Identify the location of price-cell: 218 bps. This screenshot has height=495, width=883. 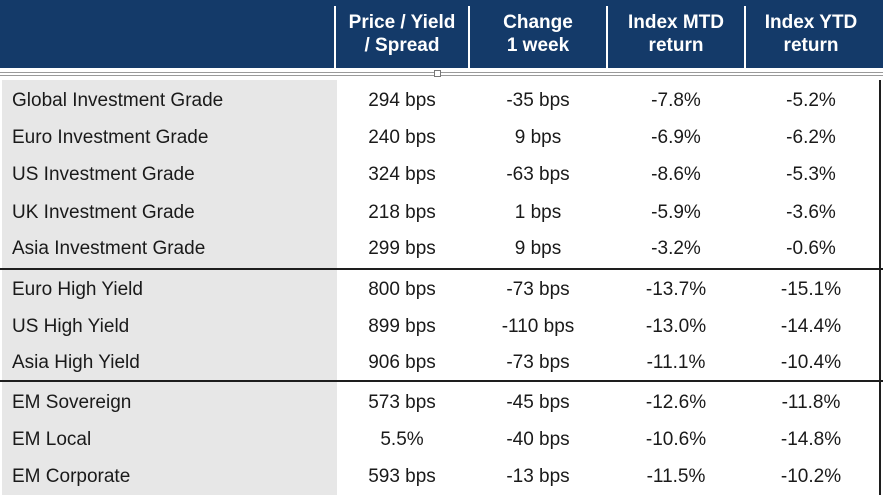
(402, 212).